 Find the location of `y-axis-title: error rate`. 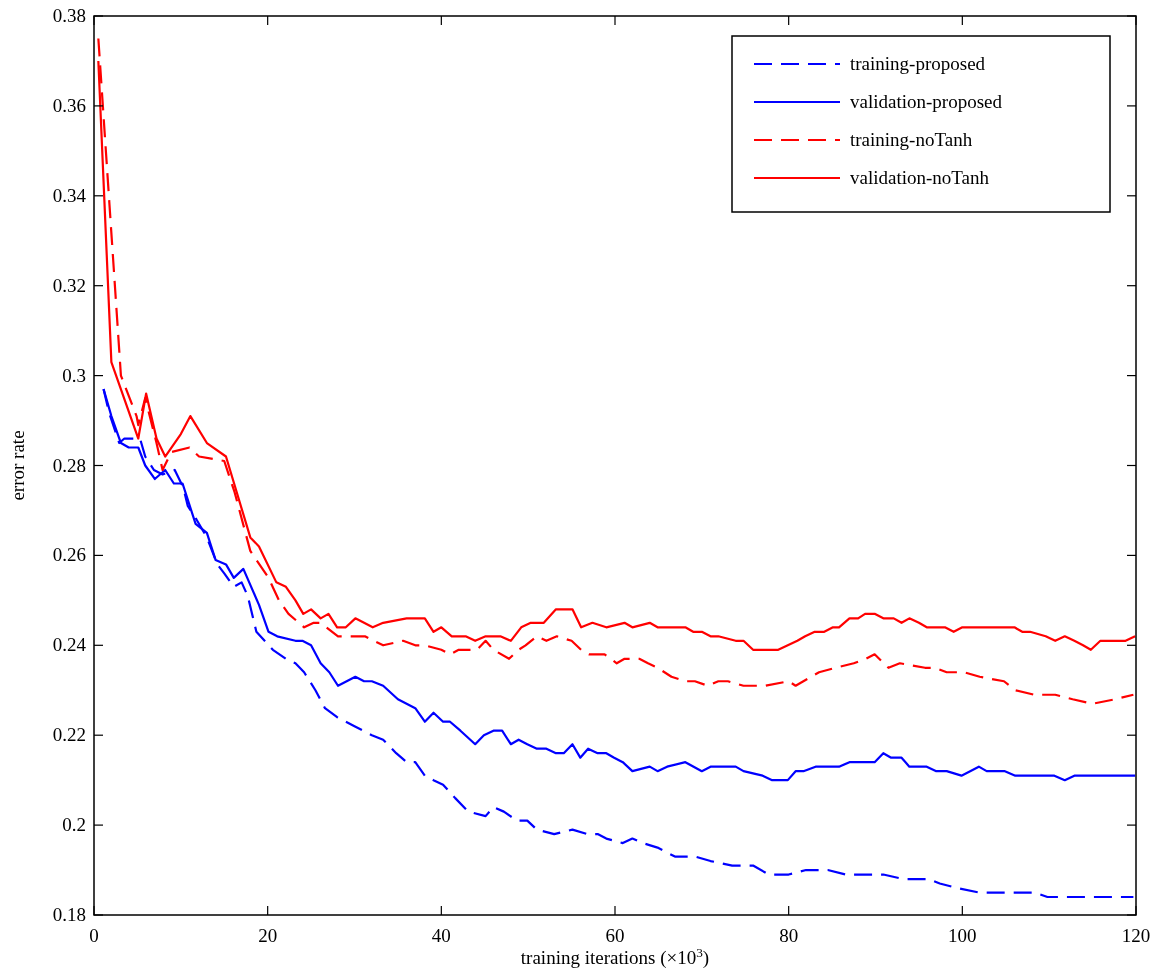

y-axis-title: error rate is located at coordinates (17, 465).